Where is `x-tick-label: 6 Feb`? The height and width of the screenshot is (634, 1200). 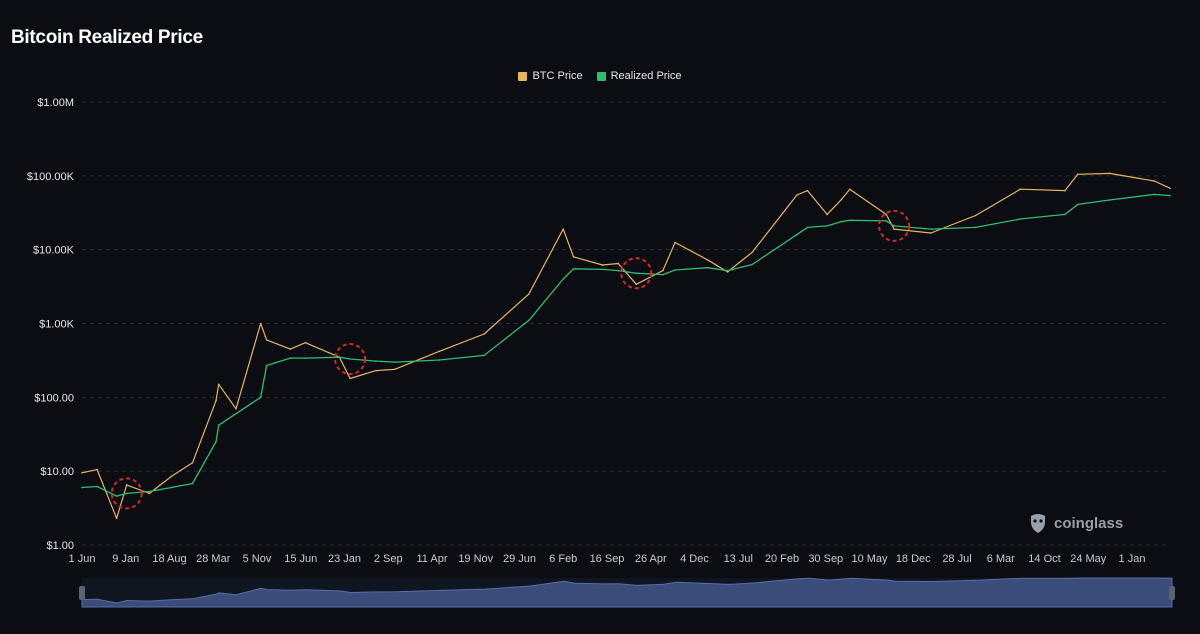 x-tick-label: 6 Feb is located at coordinates (563, 559).